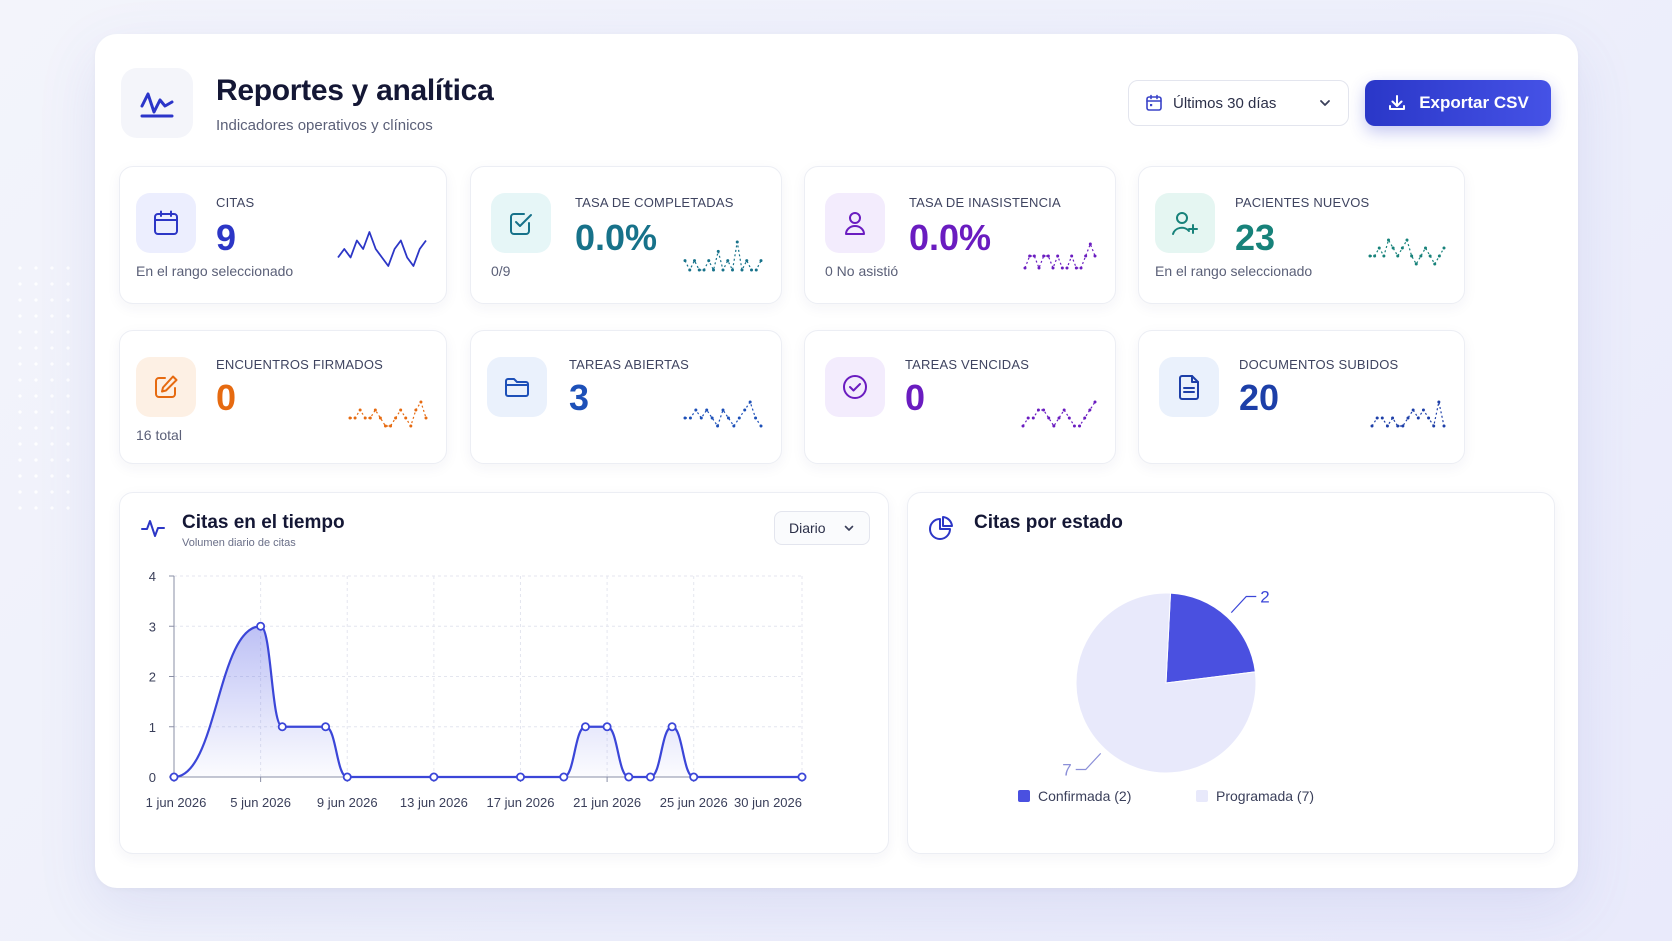 The image size is (1672, 941). Describe the element at coordinates (1225, 103) in the screenshot. I see `date-range-label: Últimos 30 días` at that location.